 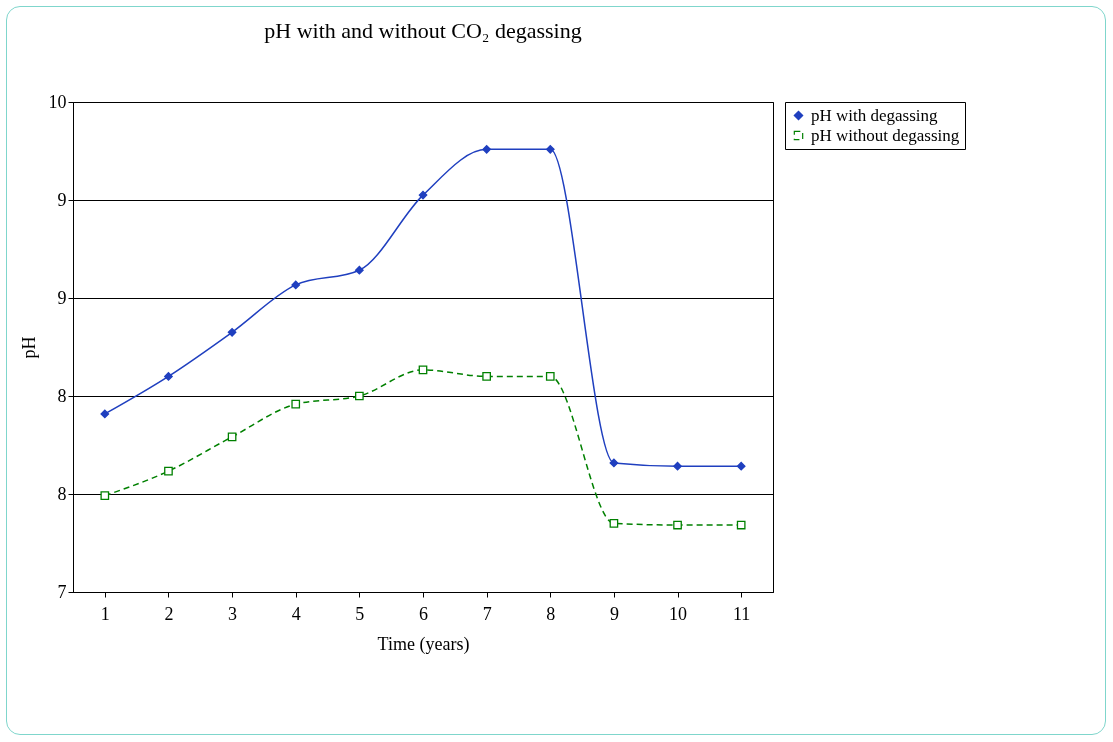 I want to click on x-axis-title: Time (years), so click(x=423, y=644).